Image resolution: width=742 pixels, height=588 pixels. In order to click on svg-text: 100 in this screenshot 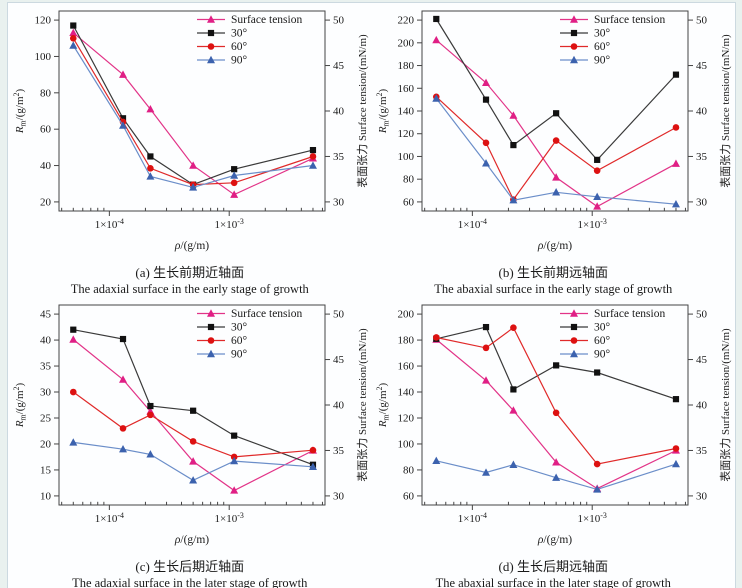, I will do `click(406, 157)`.